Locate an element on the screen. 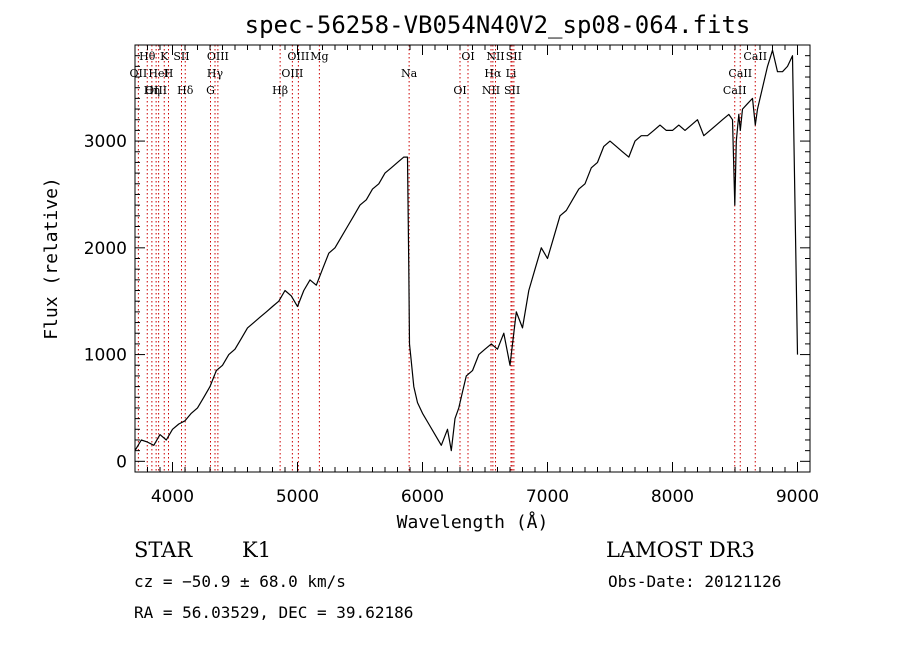  object-class: STAR is located at coordinates (163, 550).